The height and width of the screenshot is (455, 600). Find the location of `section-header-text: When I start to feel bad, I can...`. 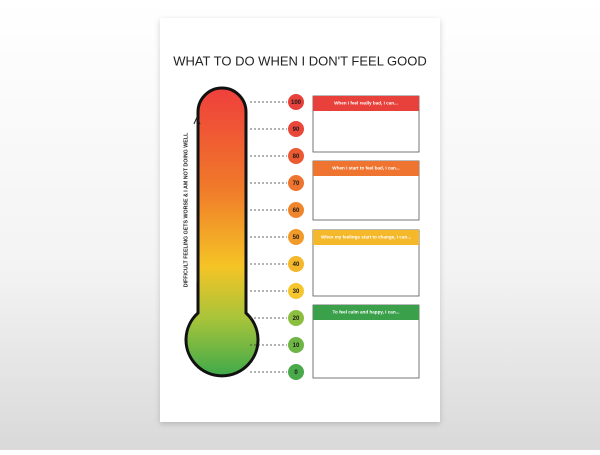

section-header-text: When I start to feel bad, I can... is located at coordinates (365, 168).